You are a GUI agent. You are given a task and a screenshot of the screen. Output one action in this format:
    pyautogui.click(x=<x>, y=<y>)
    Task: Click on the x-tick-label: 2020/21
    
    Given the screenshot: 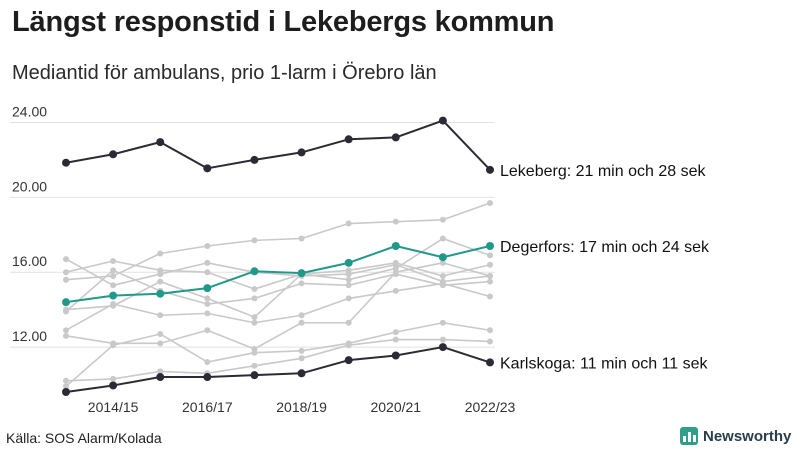 What is the action you would take?
    pyautogui.click(x=395, y=407)
    